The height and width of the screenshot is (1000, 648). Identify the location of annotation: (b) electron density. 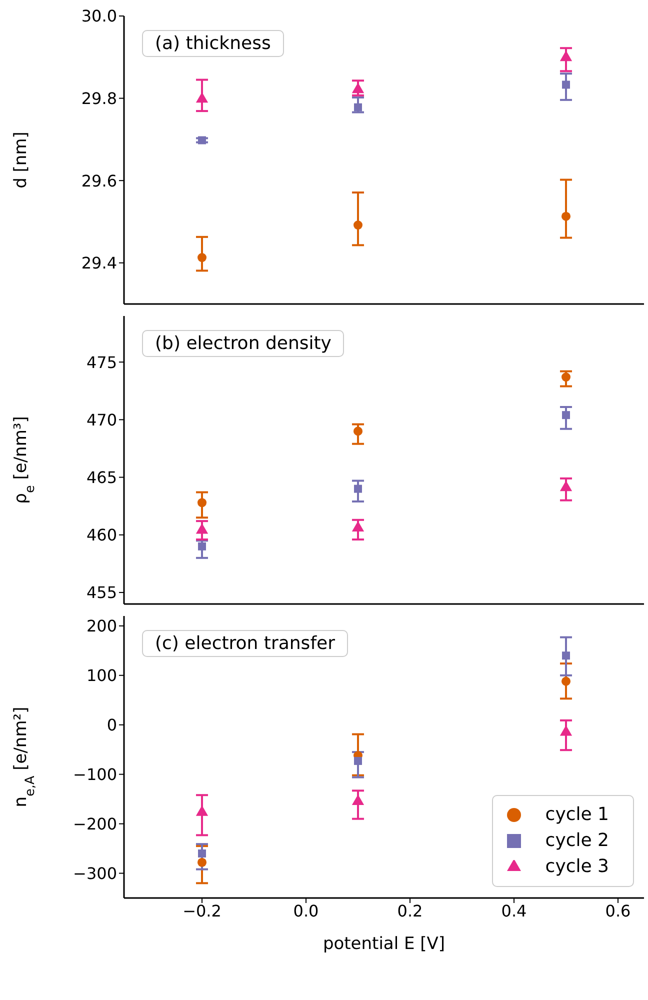
(243, 343).